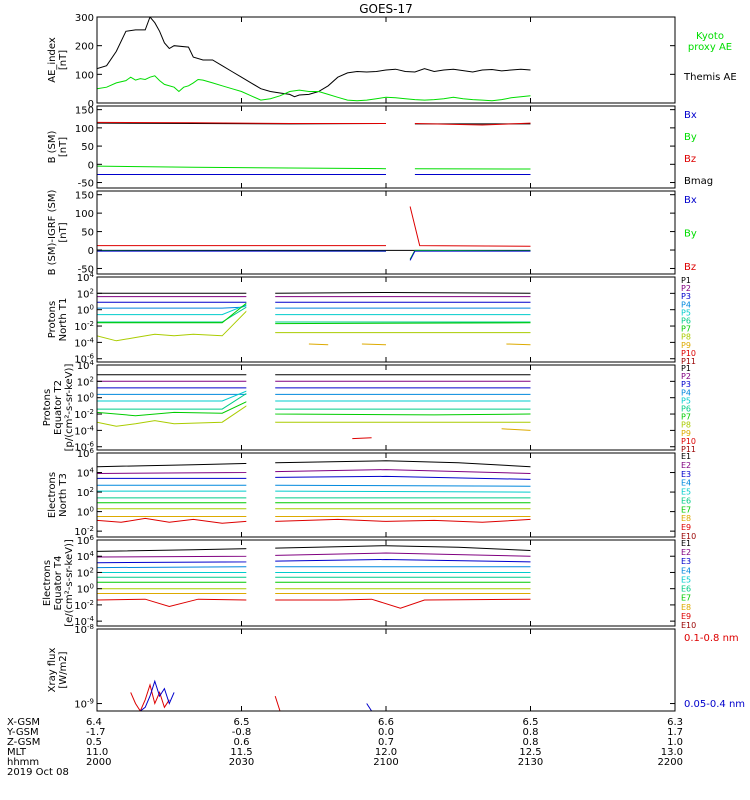 This screenshot has height=800, width=750. What do you see at coordinates (686, 483) in the screenshot?
I see `channel-label-electrons_t3: E4` at bounding box center [686, 483].